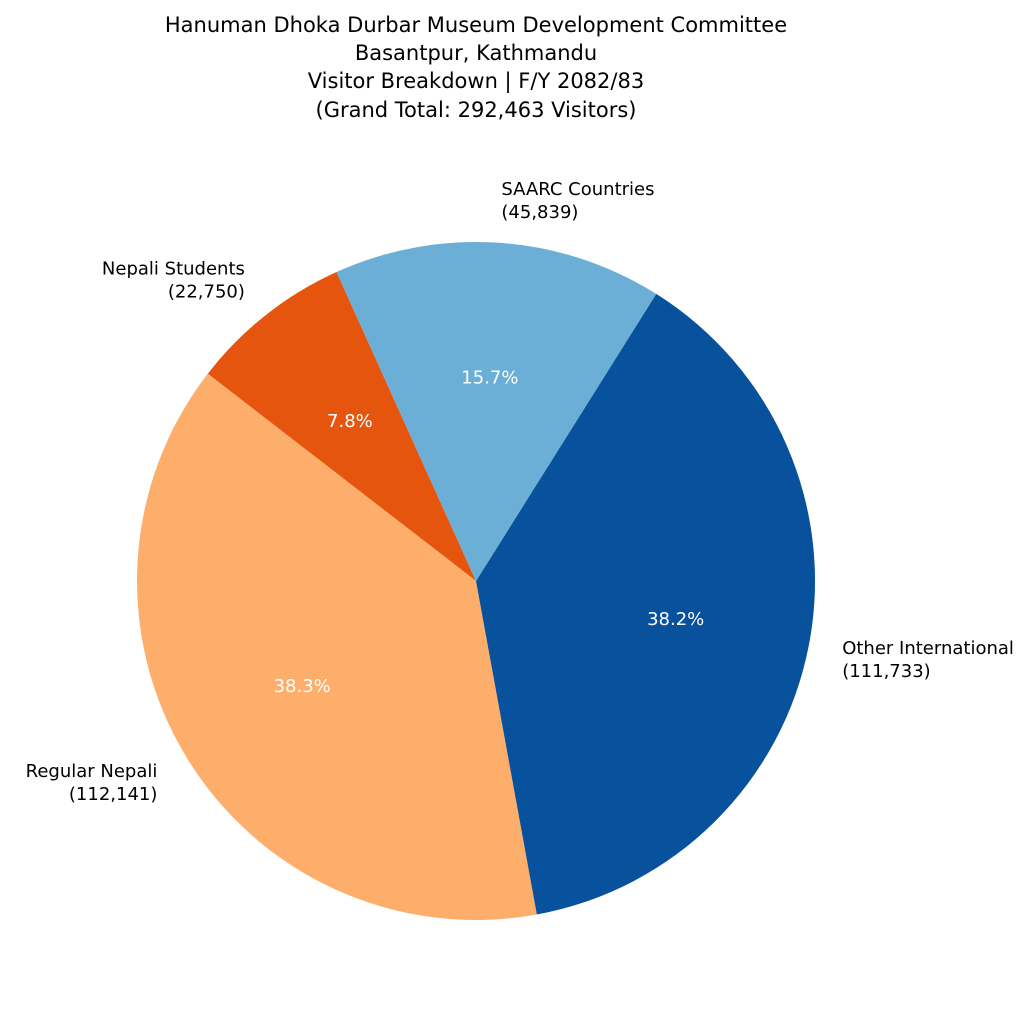 The width and height of the screenshot is (1032, 1020). Describe the element at coordinates (675, 619) in the screenshot. I see `pie-percent-label-other-international: 38.2%` at that location.